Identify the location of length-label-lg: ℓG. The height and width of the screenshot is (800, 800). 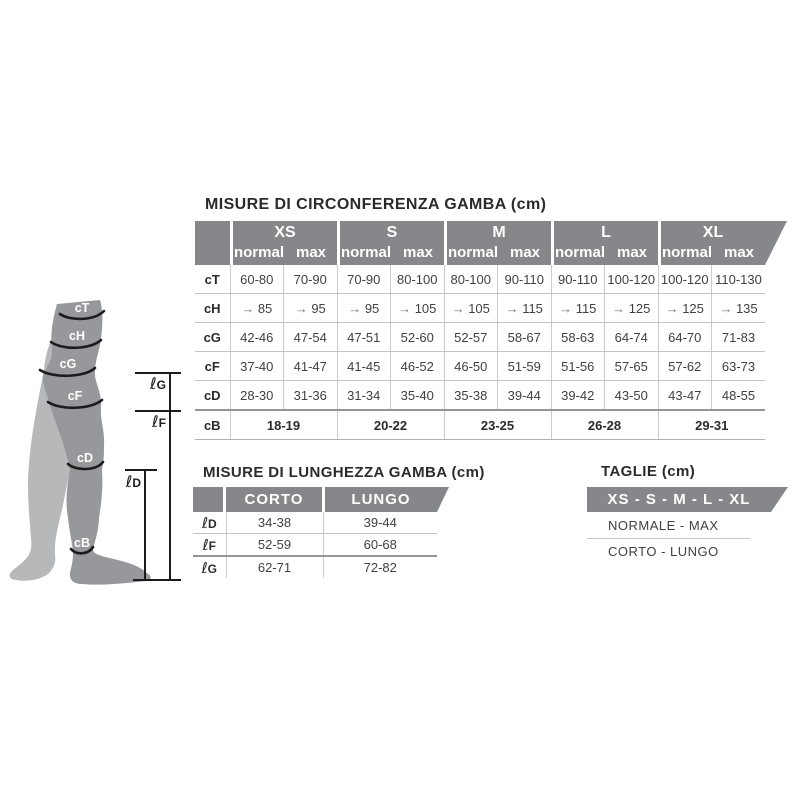
(157, 383).